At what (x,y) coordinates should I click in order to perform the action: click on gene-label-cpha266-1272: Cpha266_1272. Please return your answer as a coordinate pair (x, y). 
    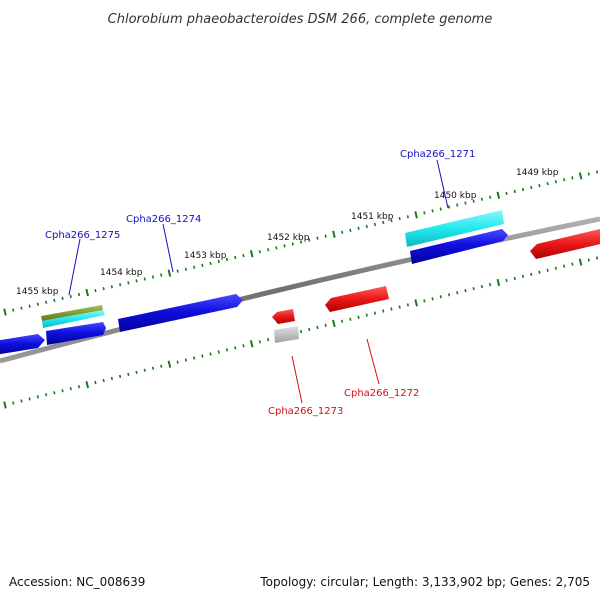
    Looking at the image, I should click on (381, 393).